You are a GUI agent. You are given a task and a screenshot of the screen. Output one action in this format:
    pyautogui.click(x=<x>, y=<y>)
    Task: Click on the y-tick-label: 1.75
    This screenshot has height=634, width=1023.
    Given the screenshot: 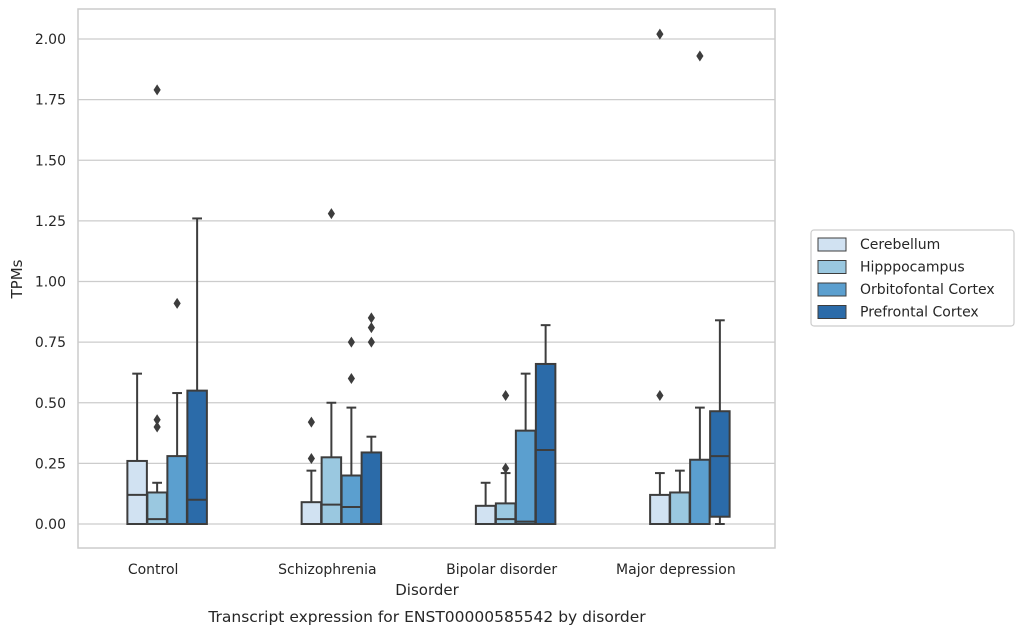 What is the action you would take?
    pyautogui.click(x=50, y=101)
    